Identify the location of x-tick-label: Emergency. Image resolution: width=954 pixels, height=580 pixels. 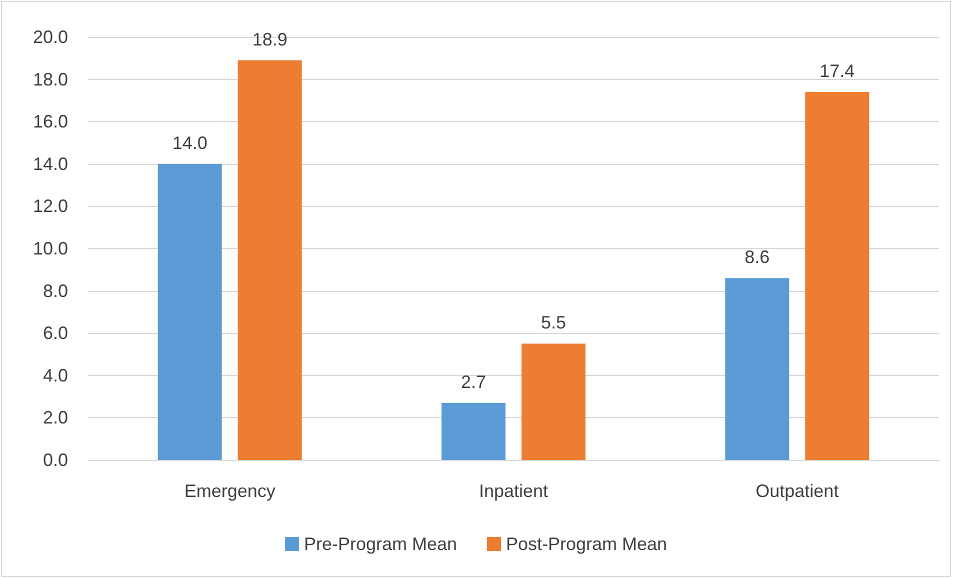
(230, 491).